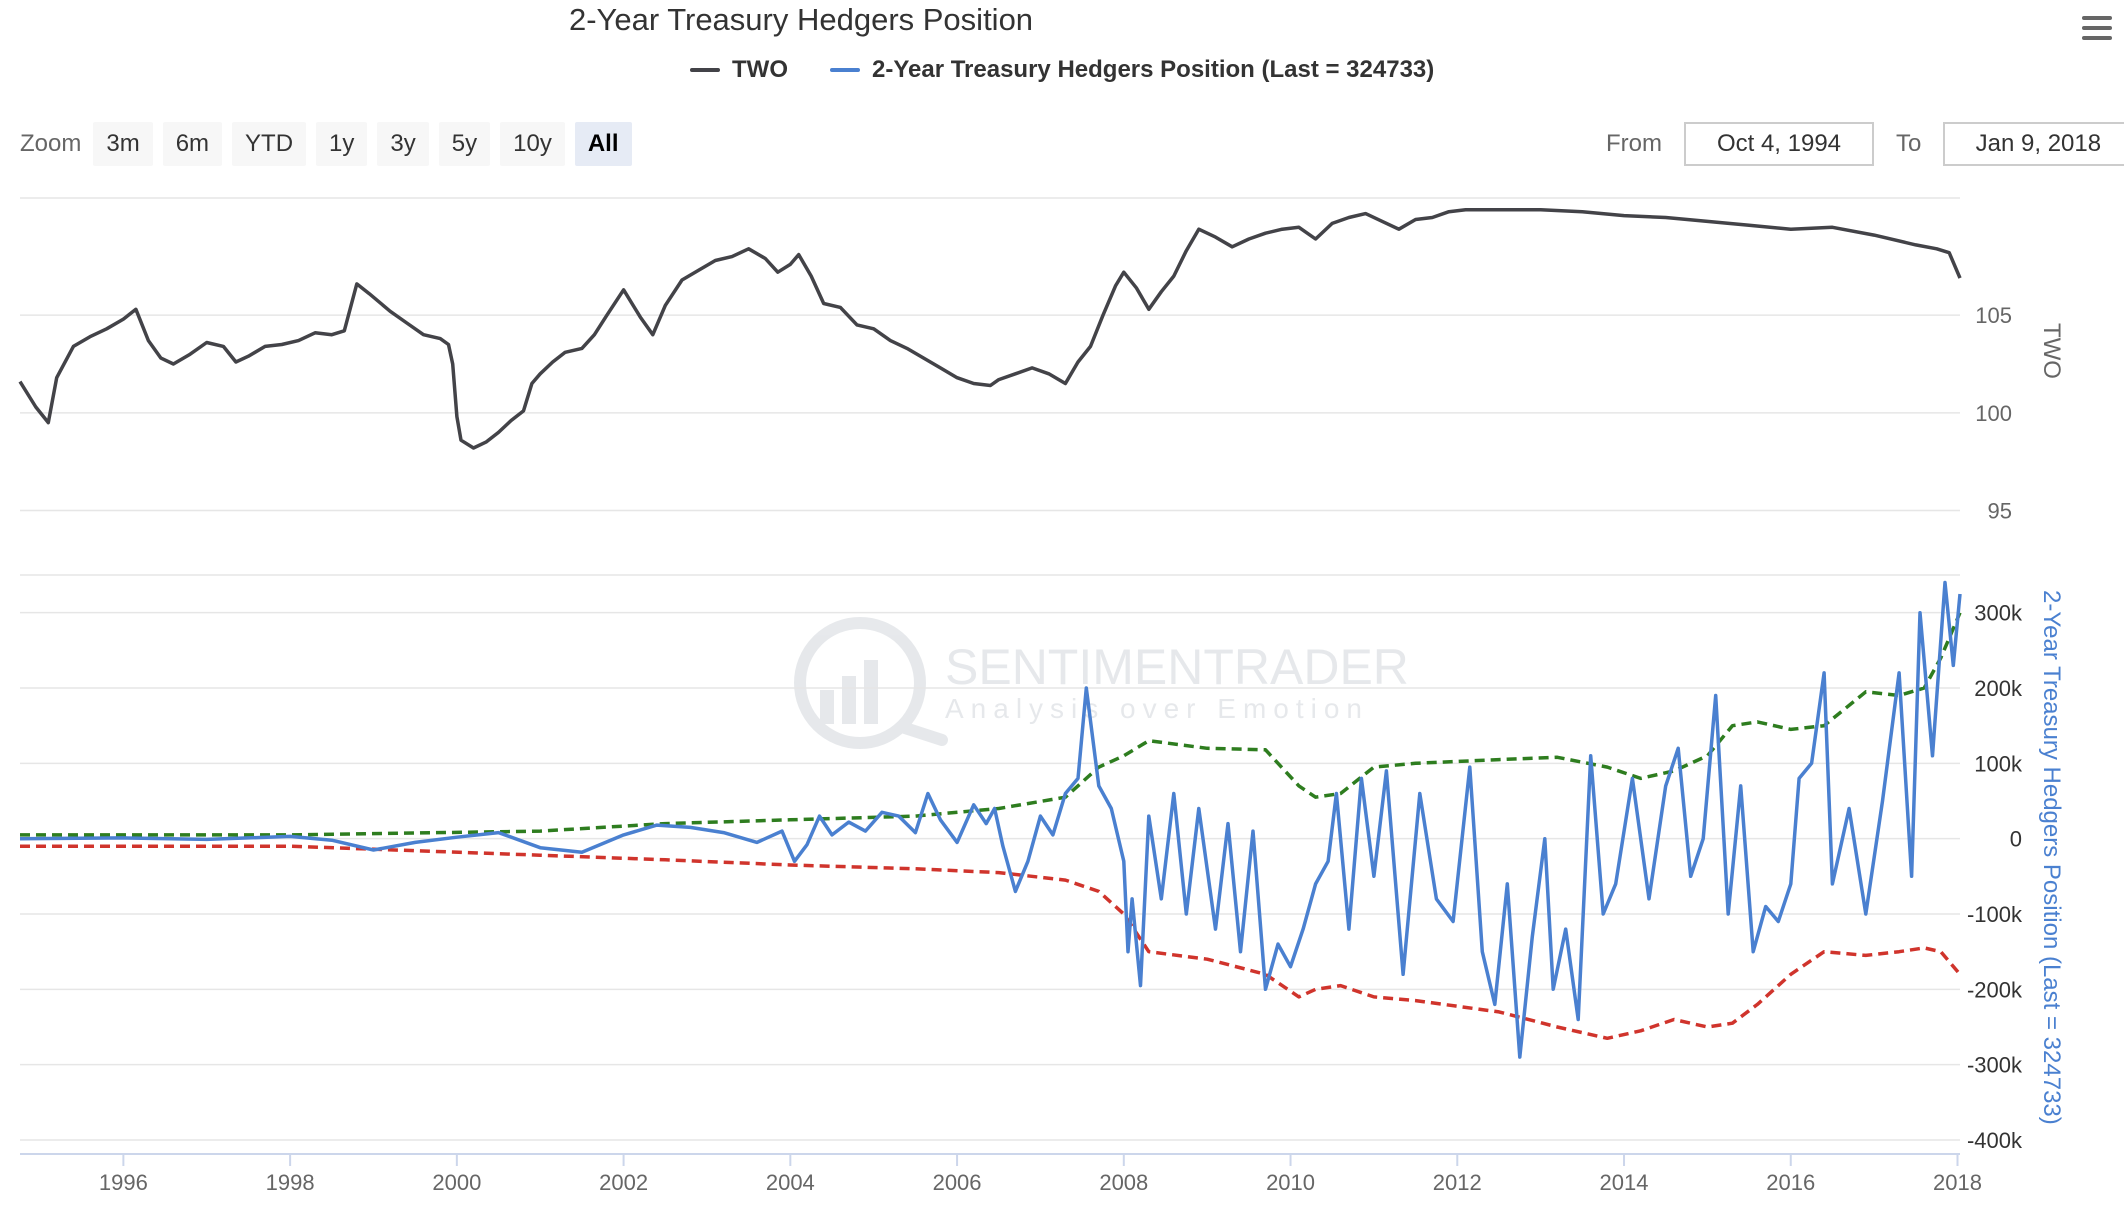  What do you see at coordinates (1998, 688) in the screenshot?
I see `bottom-y-tick-label: 200k` at bounding box center [1998, 688].